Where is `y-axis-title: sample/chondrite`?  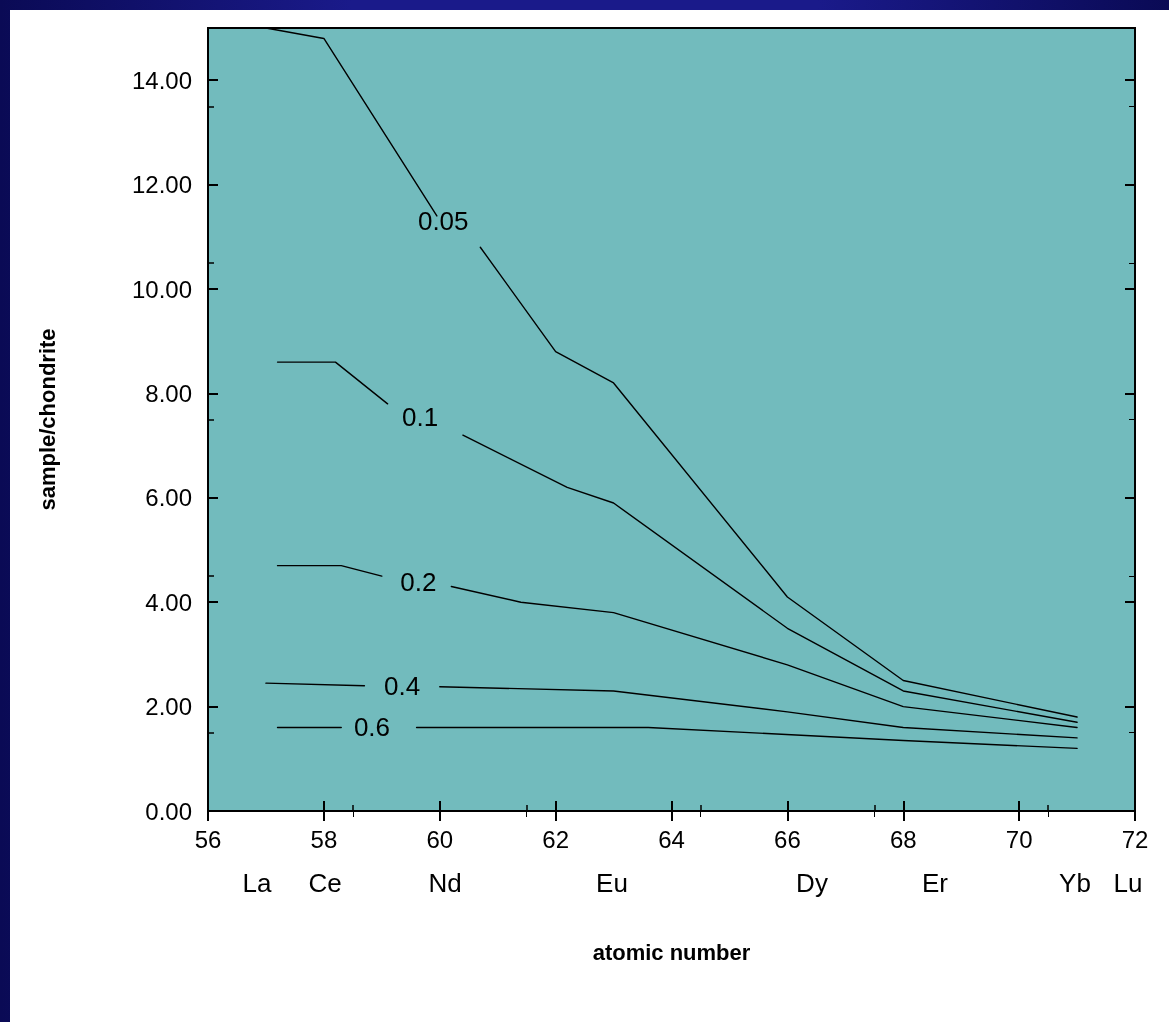 y-axis-title: sample/chondrite is located at coordinates (47, 419).